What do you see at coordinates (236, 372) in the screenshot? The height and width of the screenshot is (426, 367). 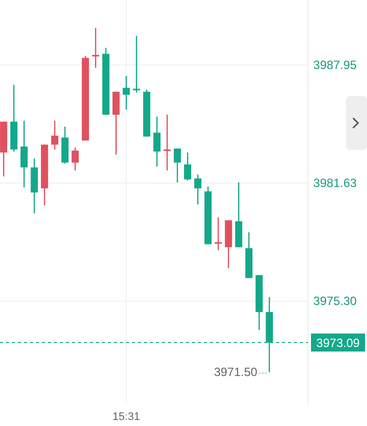 I see `annotation: 3971.50` at bounding box center [236, 372].